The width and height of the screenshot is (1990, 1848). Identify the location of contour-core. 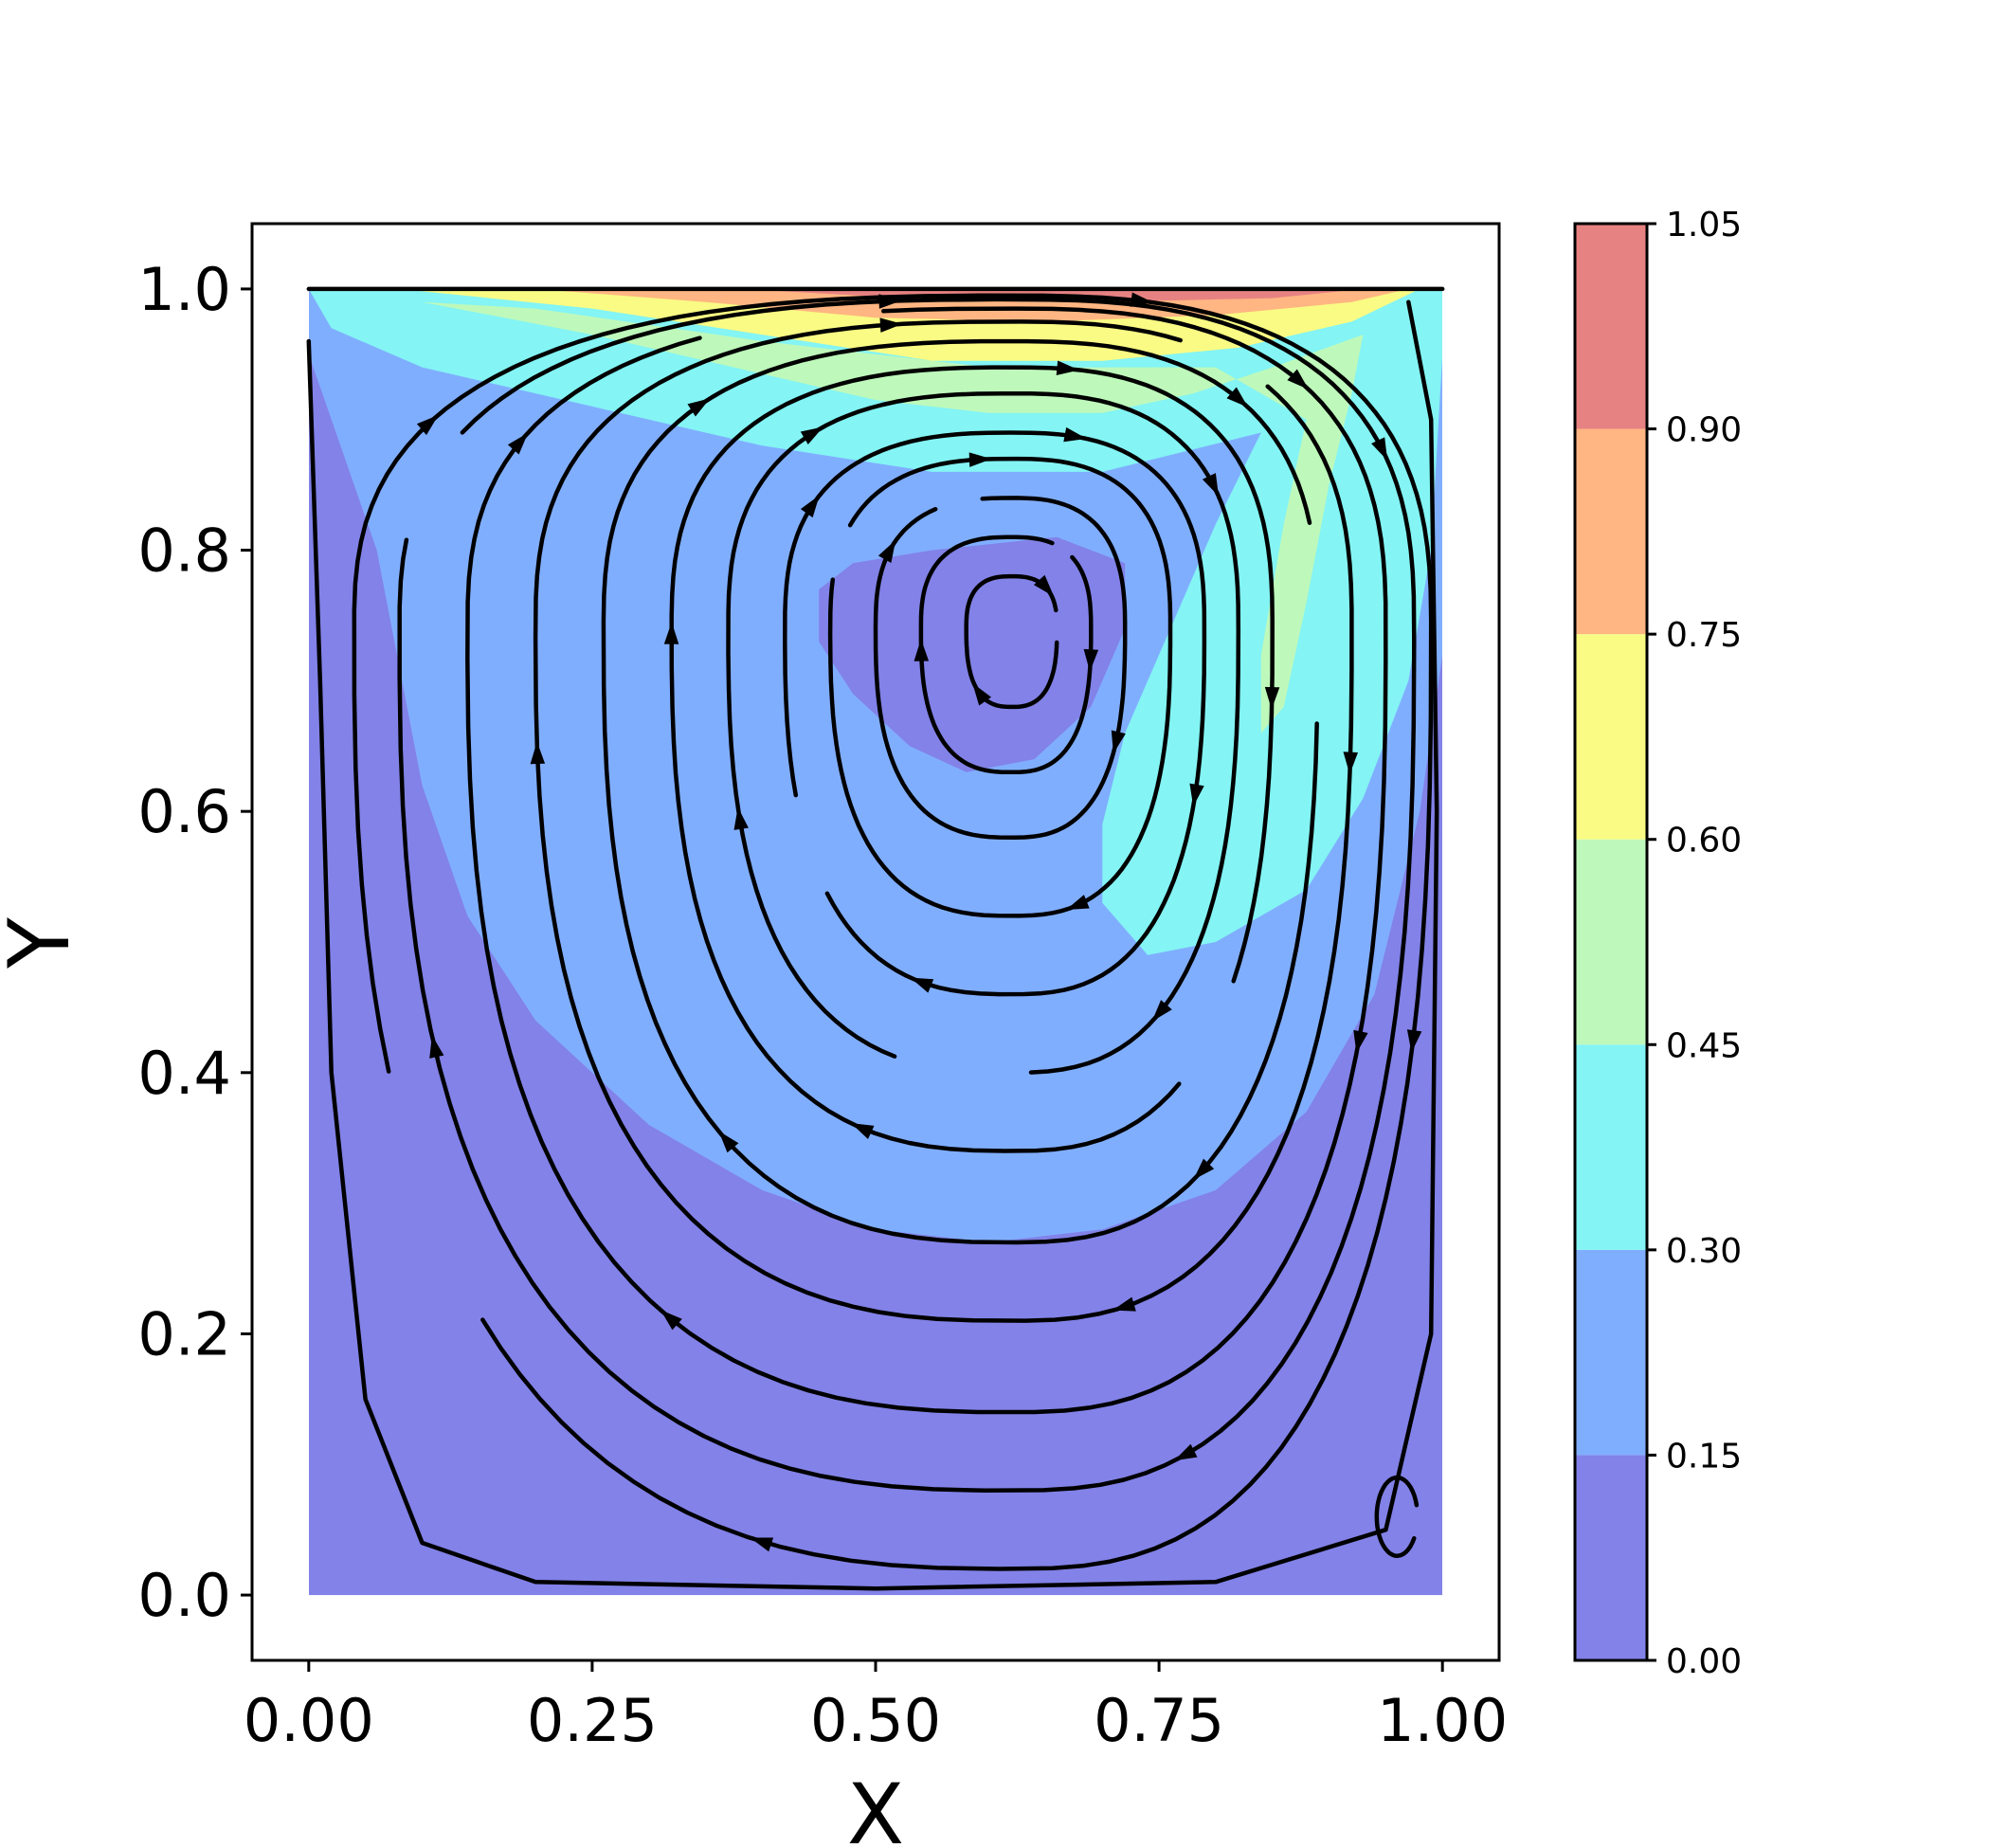
(972, 654).